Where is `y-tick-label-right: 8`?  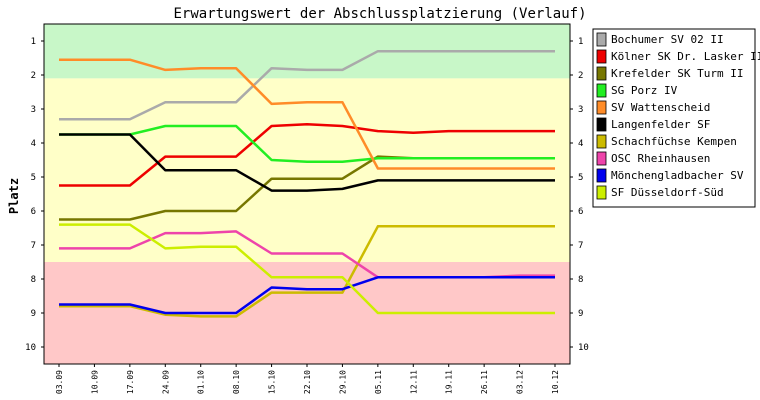 y-tick-label-right: 8 is located at coordinates (580, 280).